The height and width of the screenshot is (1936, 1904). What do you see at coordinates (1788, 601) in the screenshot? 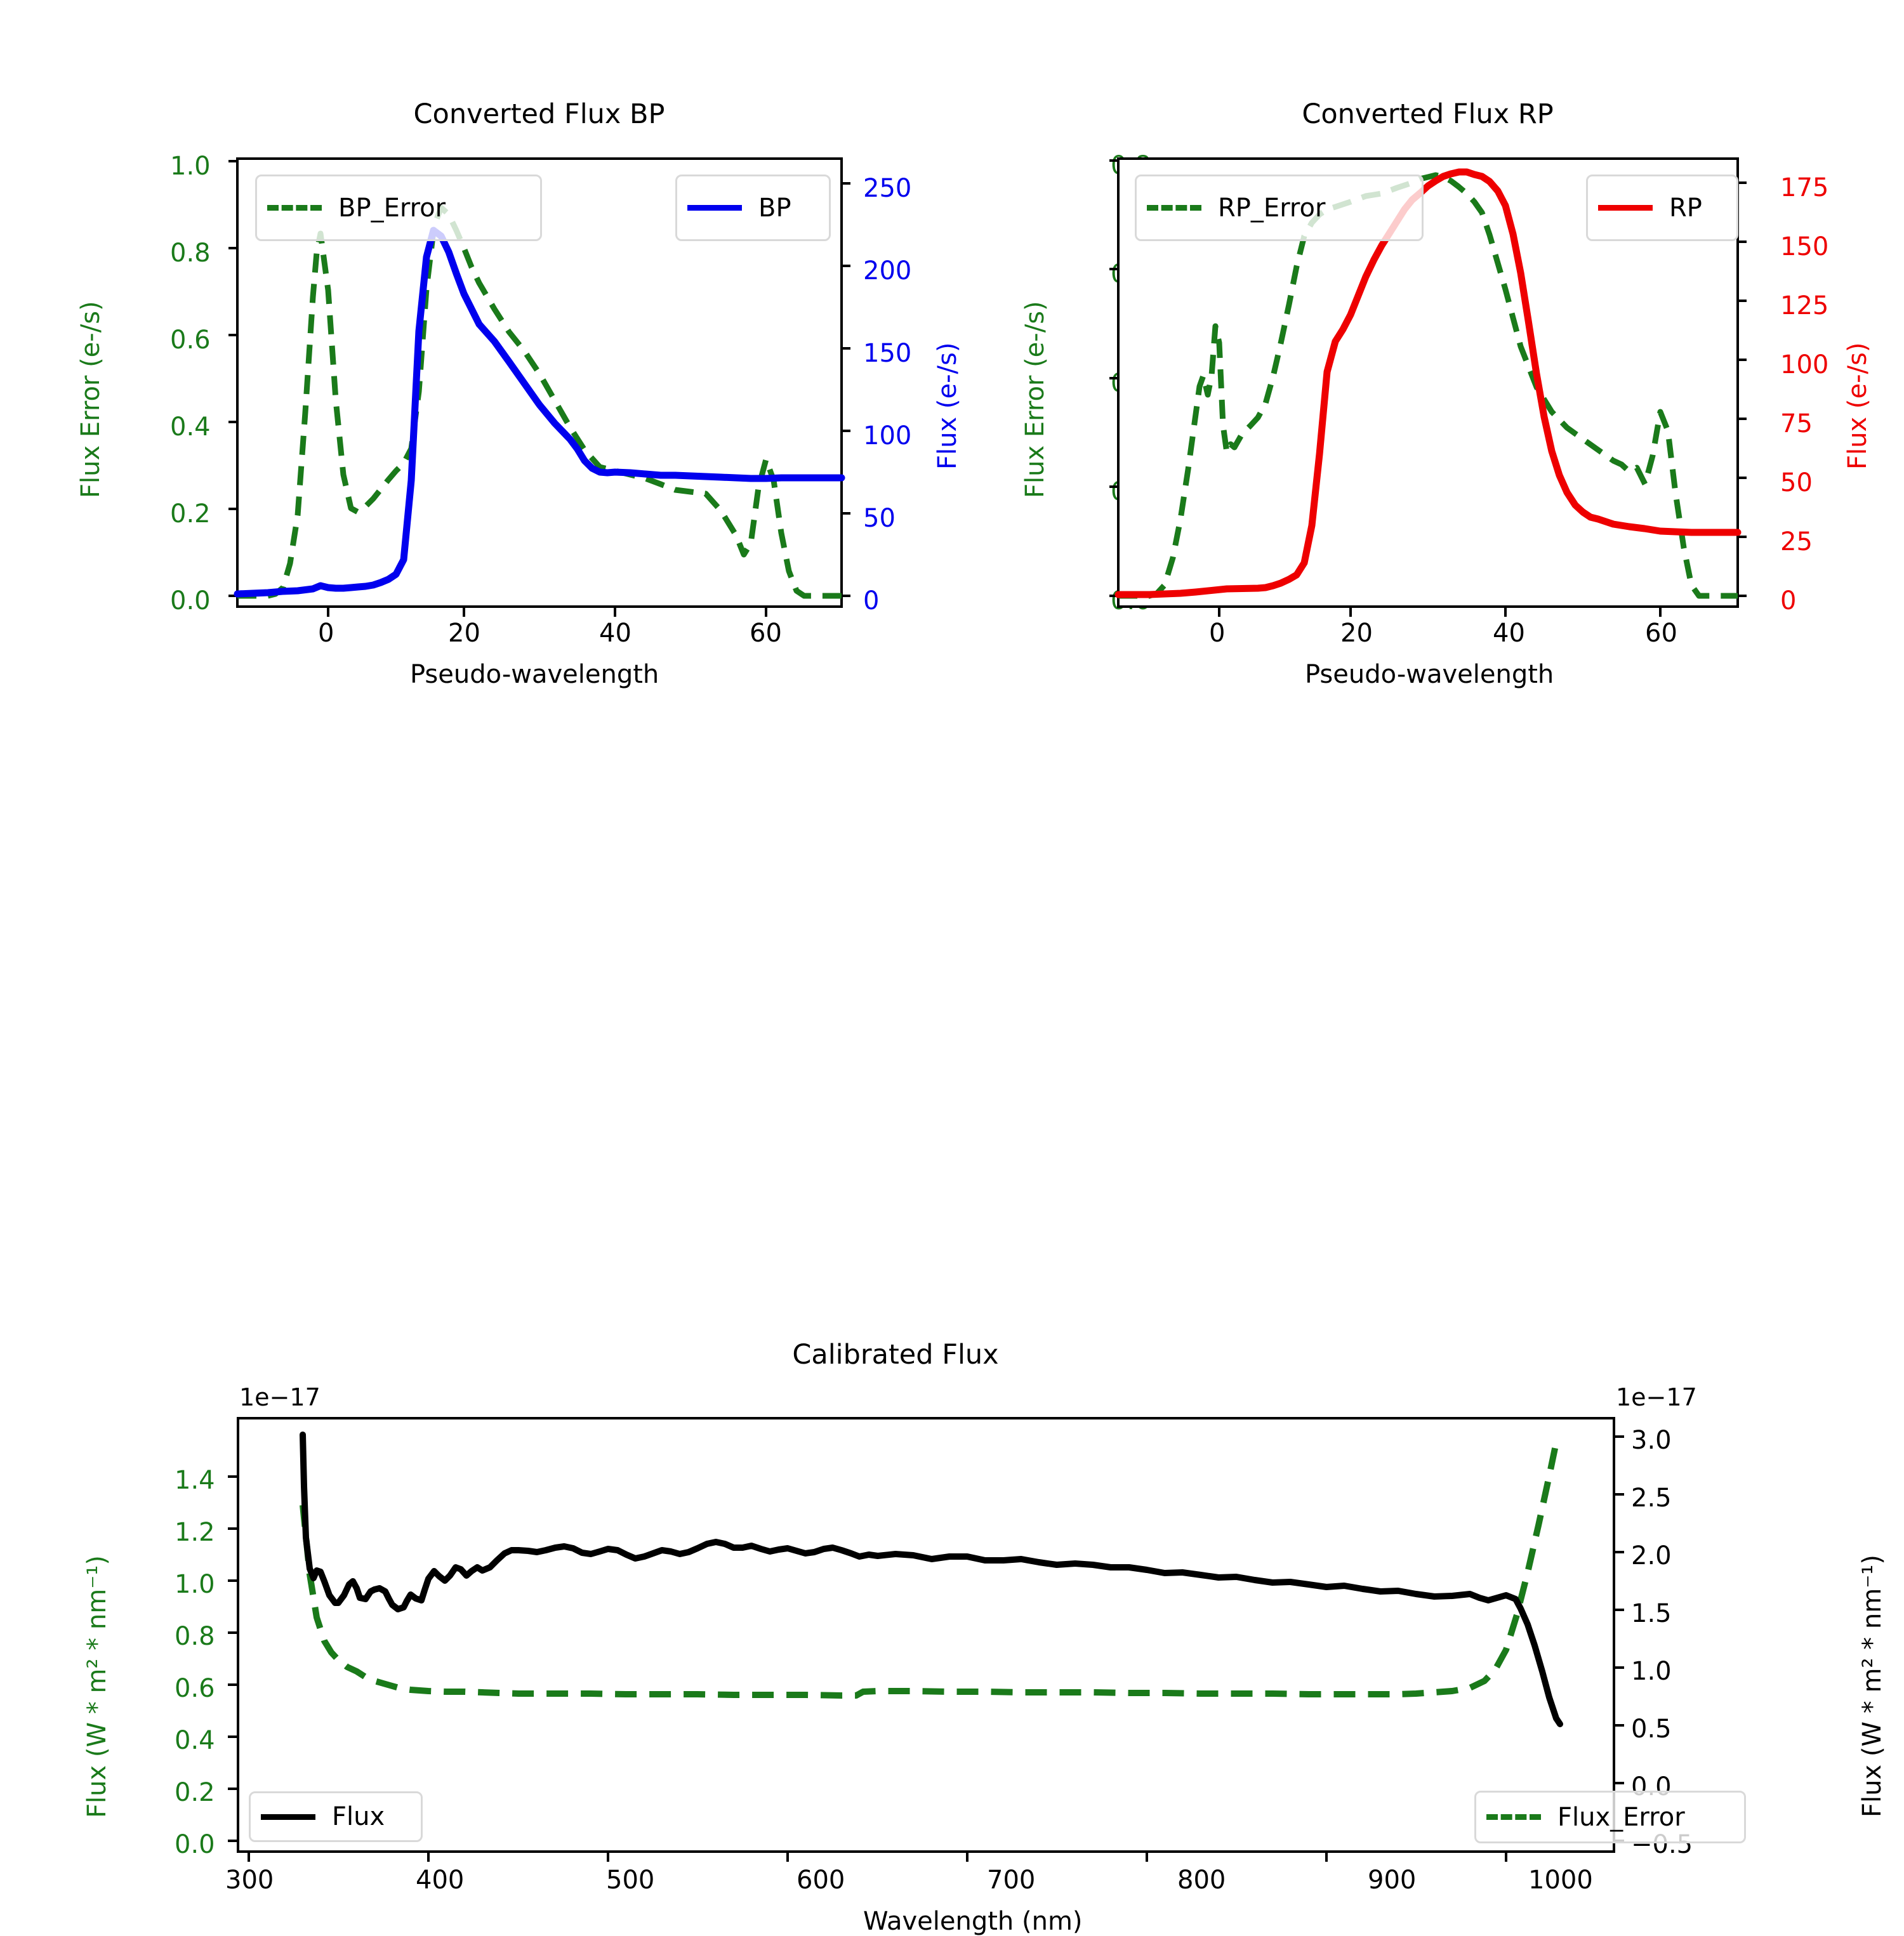
I see `rp-ytick-right-0: 0` at bounding box center [1788, 601].